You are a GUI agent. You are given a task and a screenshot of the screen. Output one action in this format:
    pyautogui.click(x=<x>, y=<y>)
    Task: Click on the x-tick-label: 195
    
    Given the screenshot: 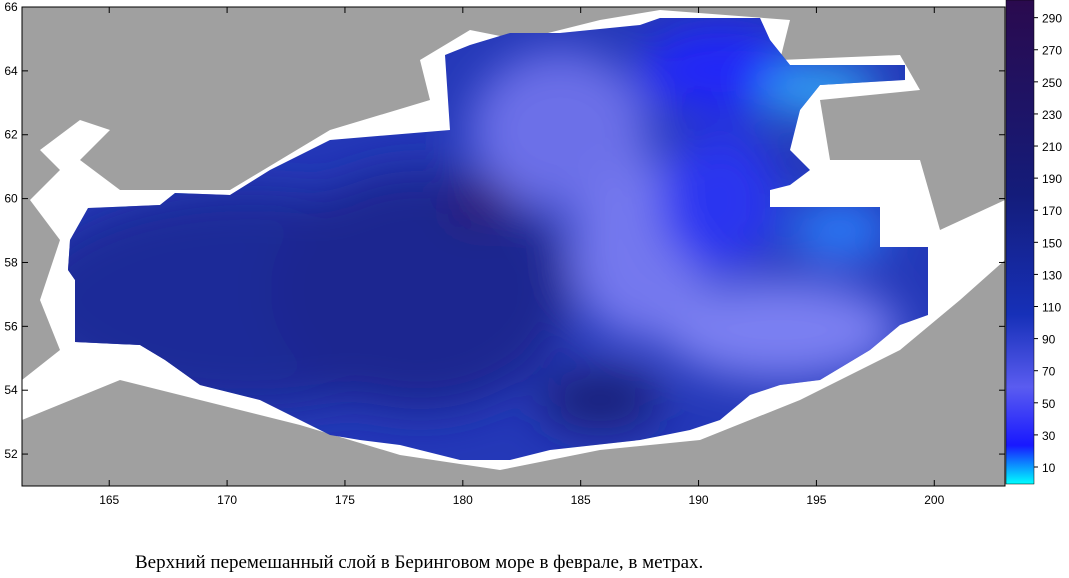 What is the action you would take?
    pyautogui.click(x=816, y=500)
    